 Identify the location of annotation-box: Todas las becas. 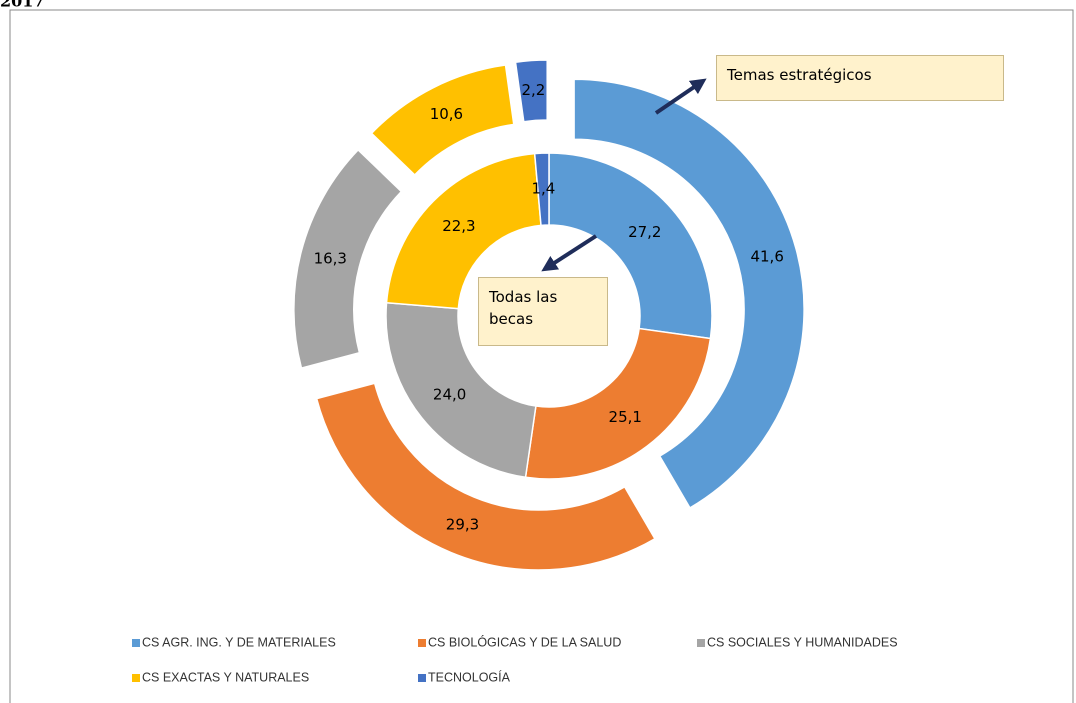
(543, 311).